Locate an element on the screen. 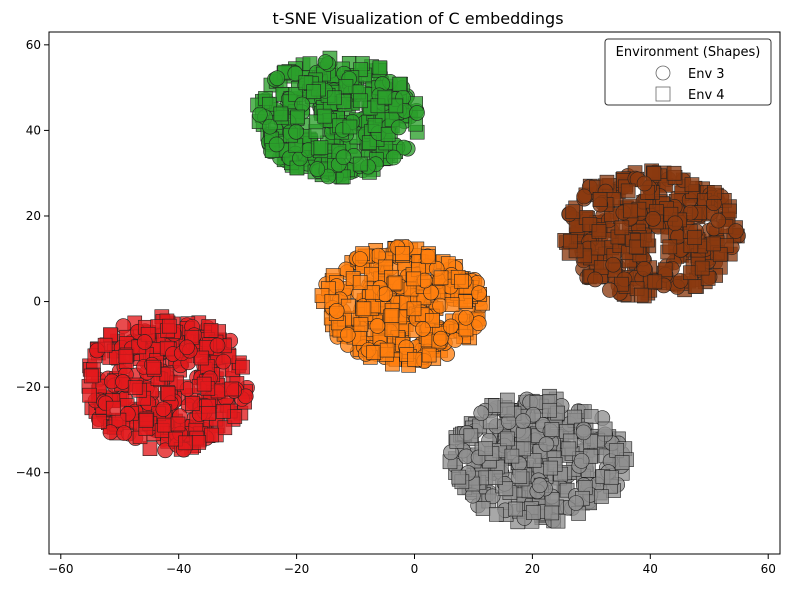 The image size is (788, 590). x-tick-label: 60 is located at coordinates (768, 569).